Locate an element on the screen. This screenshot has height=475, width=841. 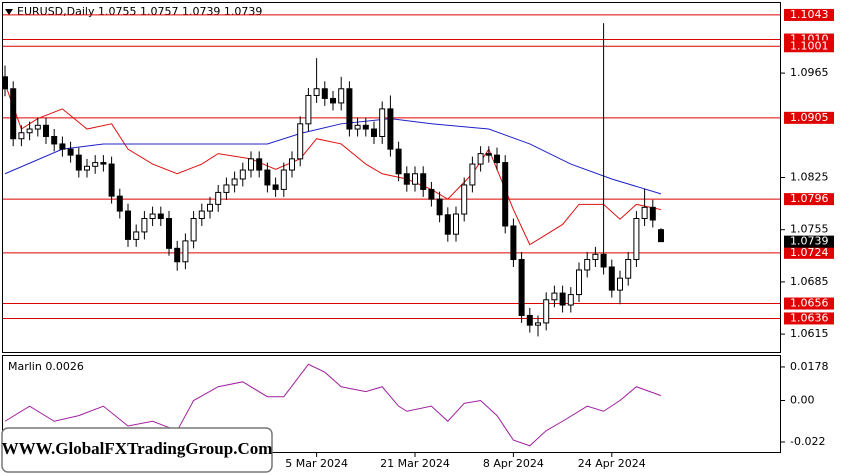
level-label: 1.0905 is located at coordinates (809, 117).